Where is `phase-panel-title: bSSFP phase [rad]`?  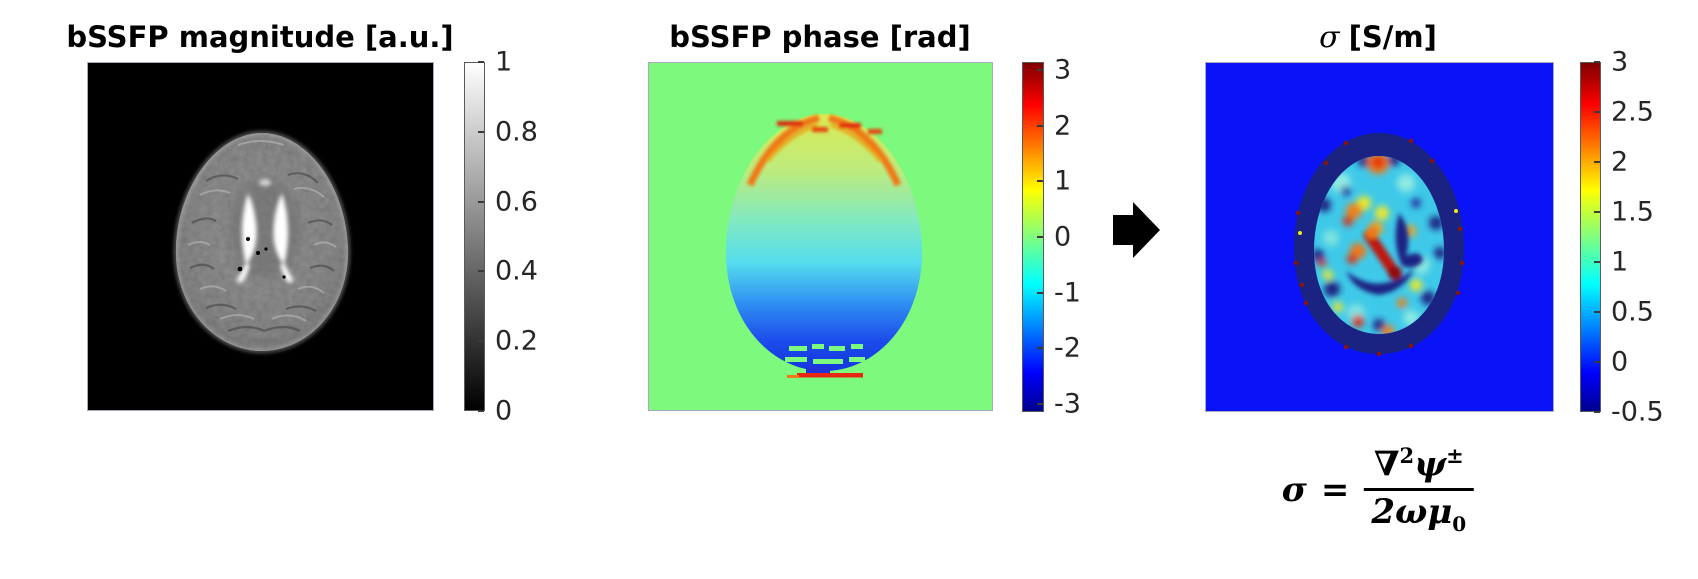
phase-panel-title: bSSFP phase [rad] is located at coordinates (820, 37).